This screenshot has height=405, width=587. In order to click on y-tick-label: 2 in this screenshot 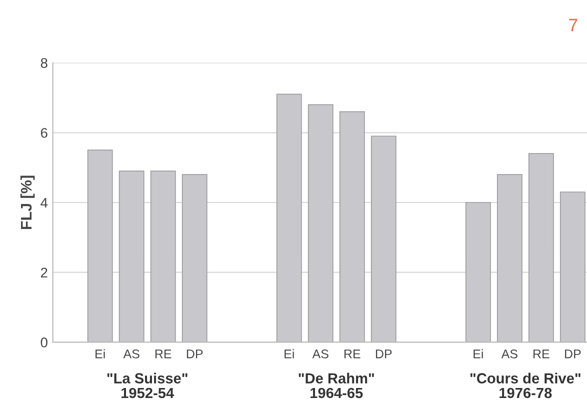, I will do `click(44, 273)`.